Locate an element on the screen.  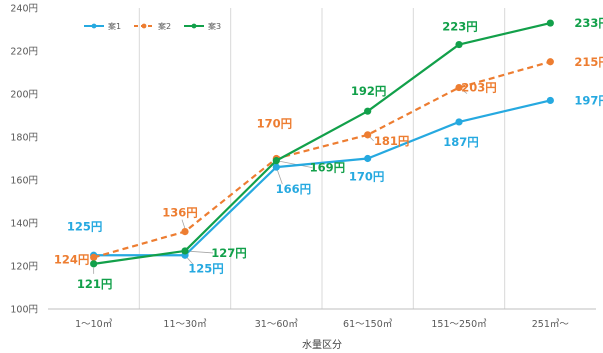
y-tick-label: 120円 is located at coordinates (24, 267).